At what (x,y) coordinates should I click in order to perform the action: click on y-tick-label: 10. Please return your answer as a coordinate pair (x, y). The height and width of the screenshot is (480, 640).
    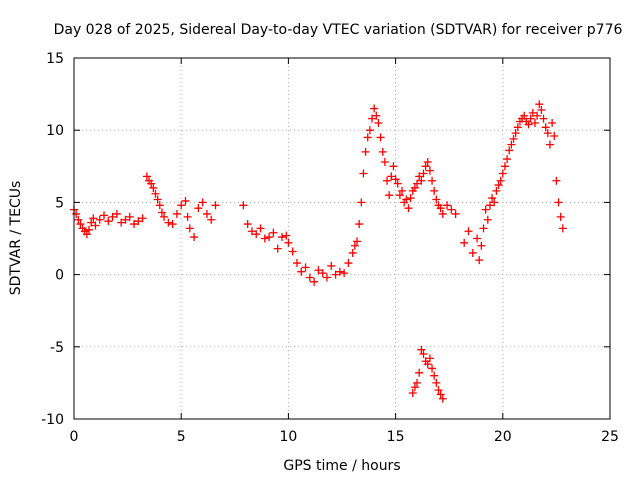
    Looking at the image, I should click on (55, 131).